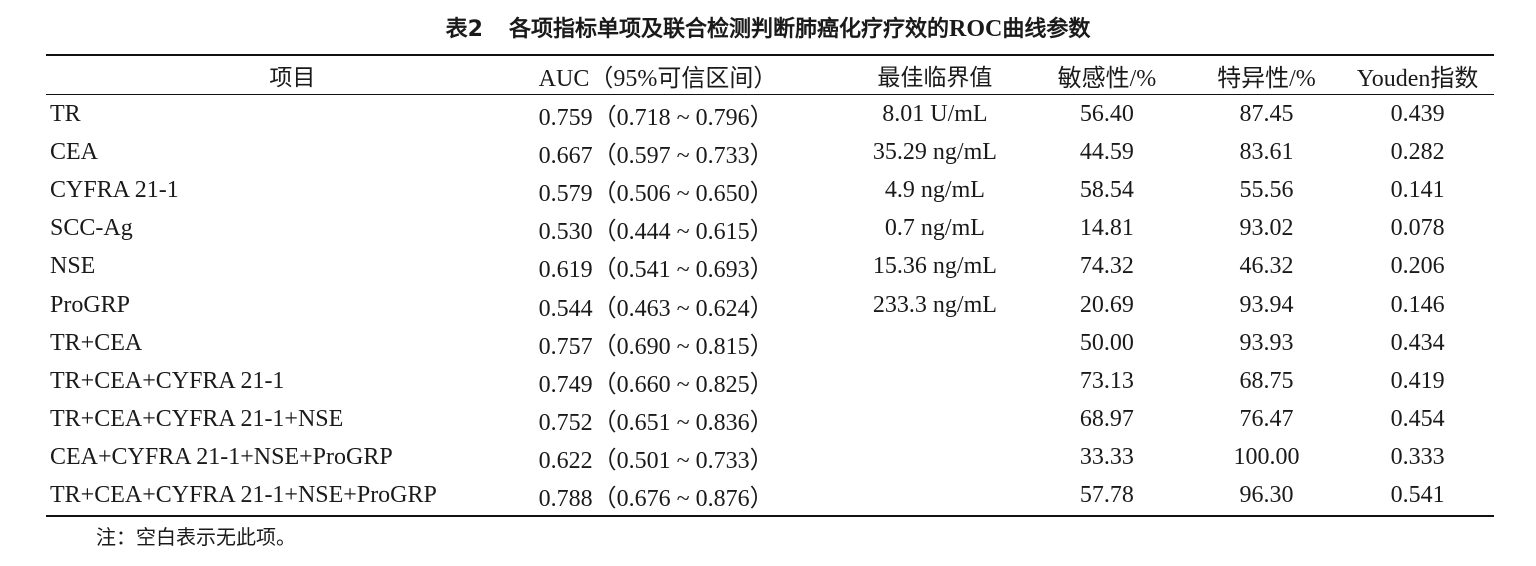 The image size is (1536, 566). What do you see at coordinates (292, 78) in the screenshot?
I see `header-item: 项目` at bounding box center [292, 78].